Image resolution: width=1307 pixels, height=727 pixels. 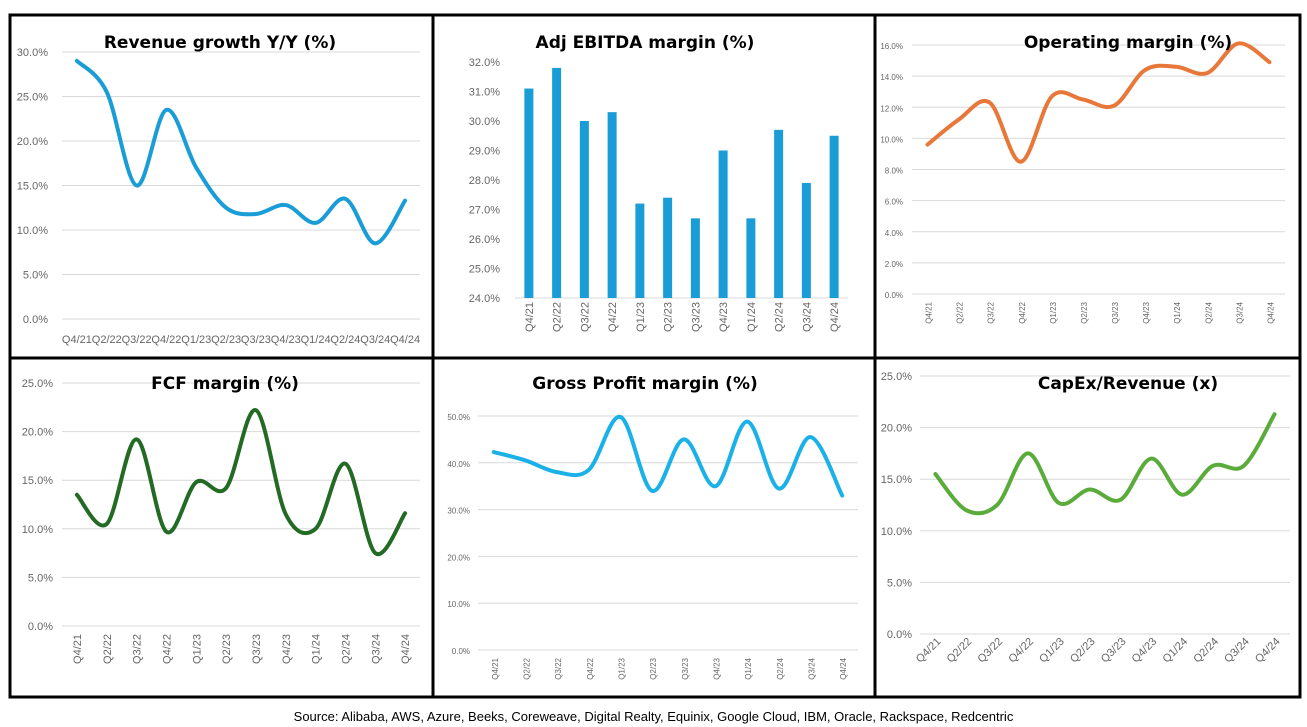 I want to click on y-tick-label: 24.0%, so click(x=484, y=299).